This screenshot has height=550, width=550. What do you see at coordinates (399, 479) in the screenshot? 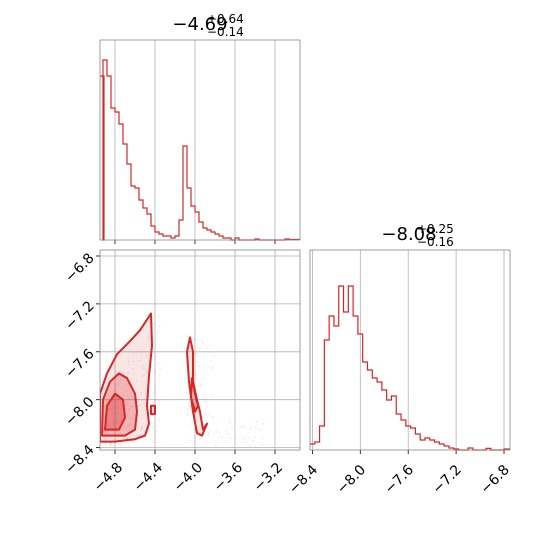
I see `x-tick-label-2: −7.6` at bounding box center [399, 479].